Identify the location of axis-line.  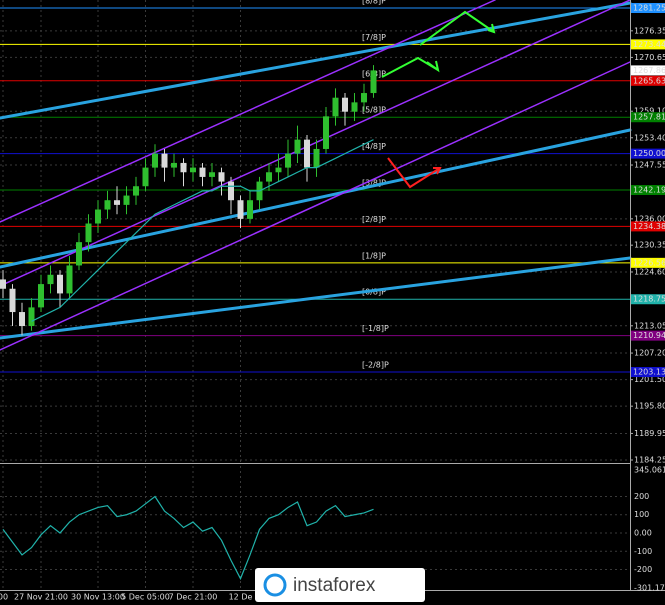
(630, 295).